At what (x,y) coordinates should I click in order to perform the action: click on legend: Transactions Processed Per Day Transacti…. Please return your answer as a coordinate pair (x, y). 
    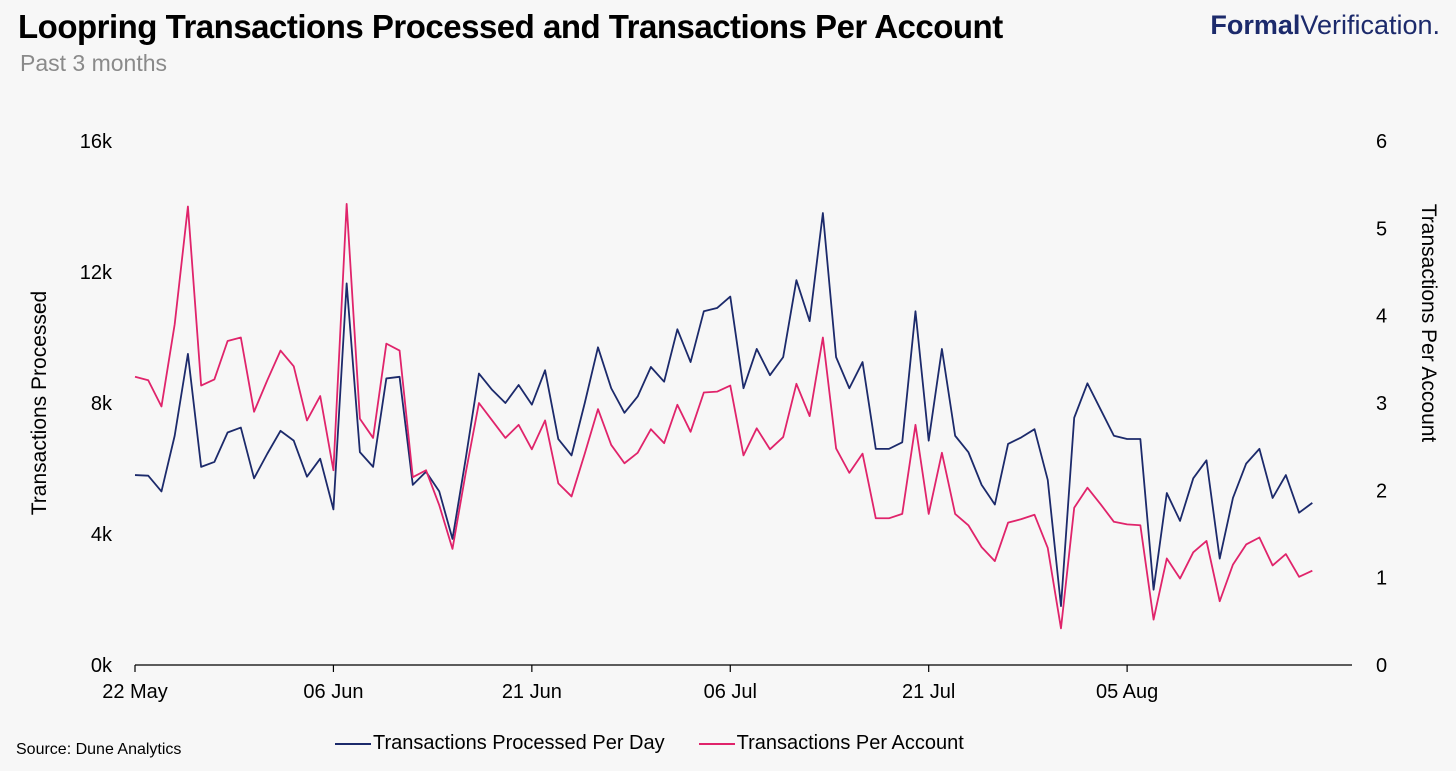
    Looking at the image, I should click on (666, 743).